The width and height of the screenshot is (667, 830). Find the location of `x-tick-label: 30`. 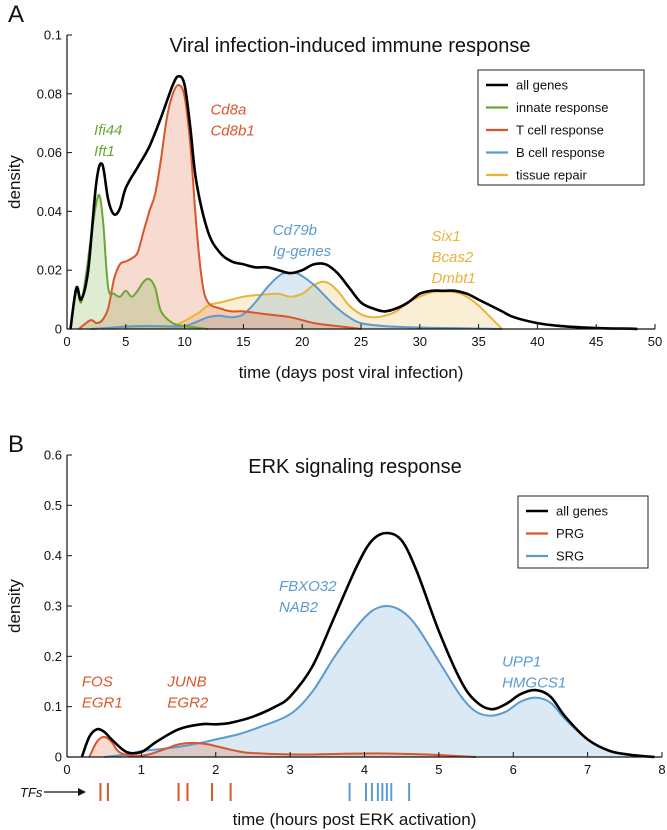

x-tick-label: 30 is located at coordinates (420, 341).